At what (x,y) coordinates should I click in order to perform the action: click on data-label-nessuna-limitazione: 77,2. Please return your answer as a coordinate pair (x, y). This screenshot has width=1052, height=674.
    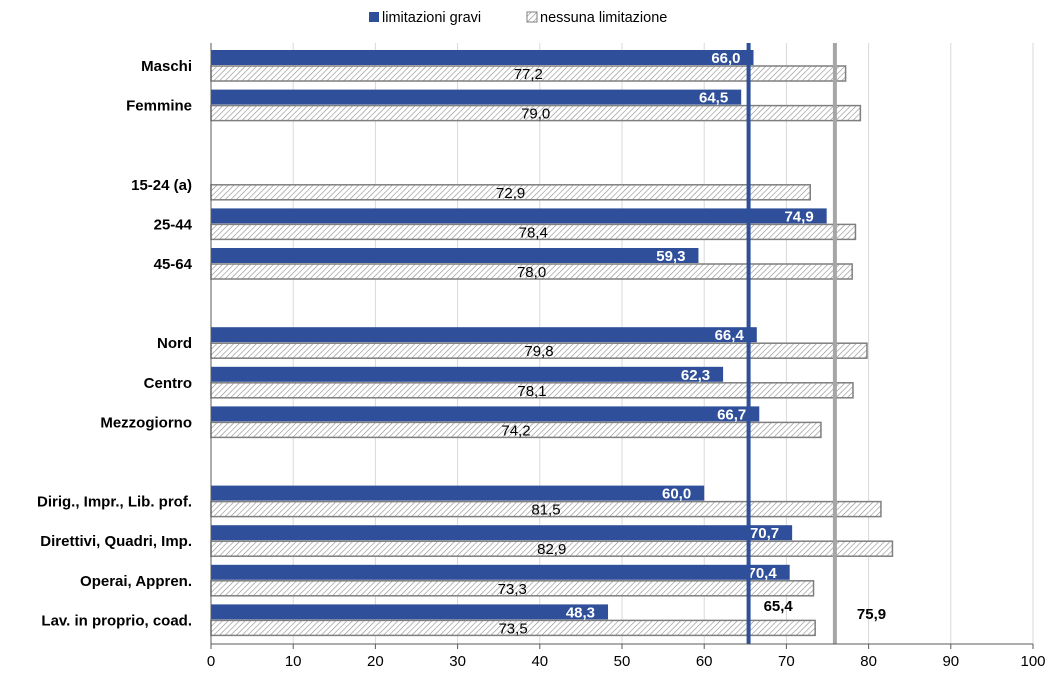
    Looking at the image, I should click on (528, 74).